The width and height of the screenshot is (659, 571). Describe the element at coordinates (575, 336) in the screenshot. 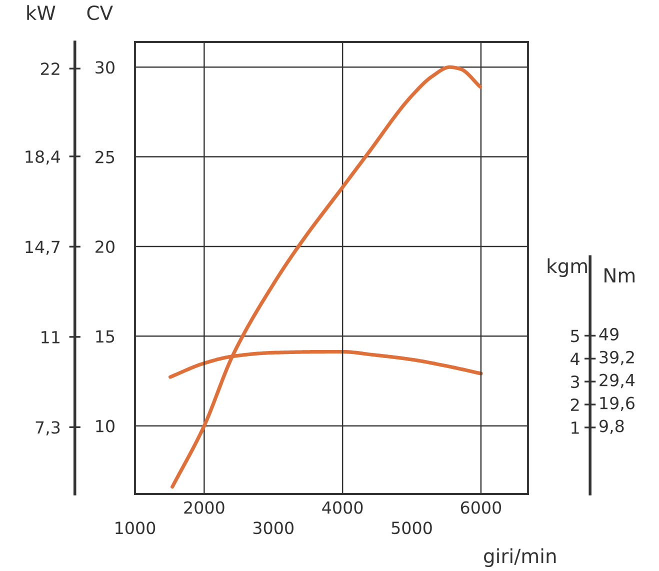

I see `y3-tick-label: 5` at that location.